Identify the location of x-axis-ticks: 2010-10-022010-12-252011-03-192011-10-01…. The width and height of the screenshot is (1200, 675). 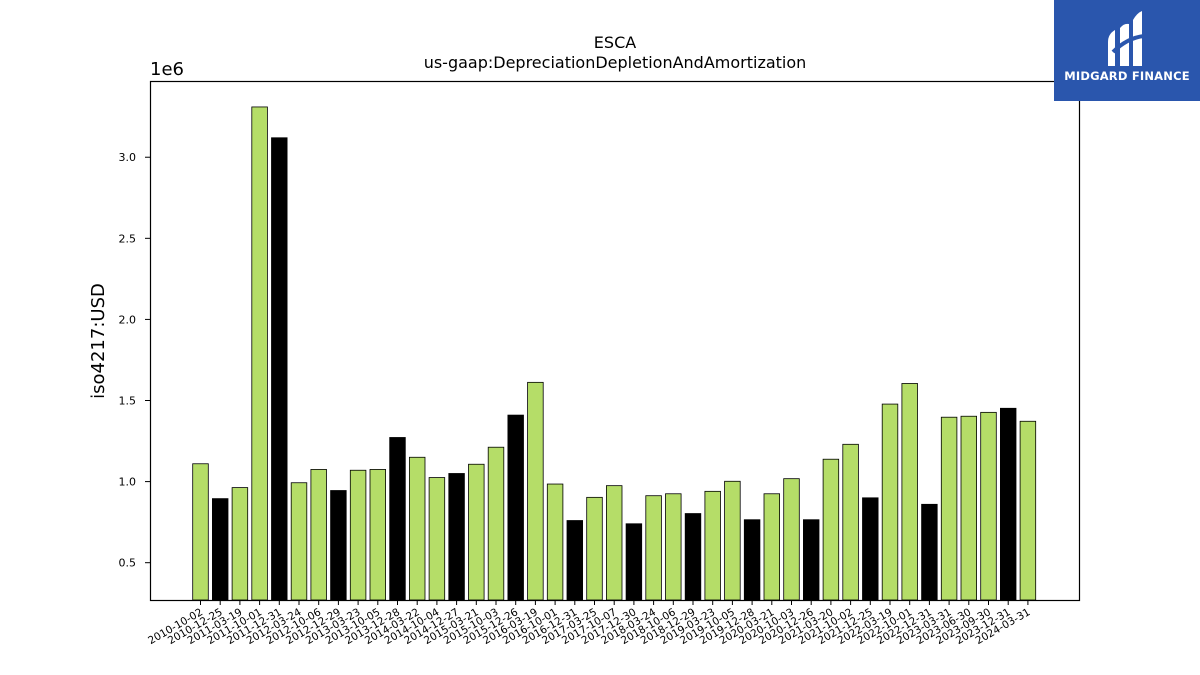
(589, 623).